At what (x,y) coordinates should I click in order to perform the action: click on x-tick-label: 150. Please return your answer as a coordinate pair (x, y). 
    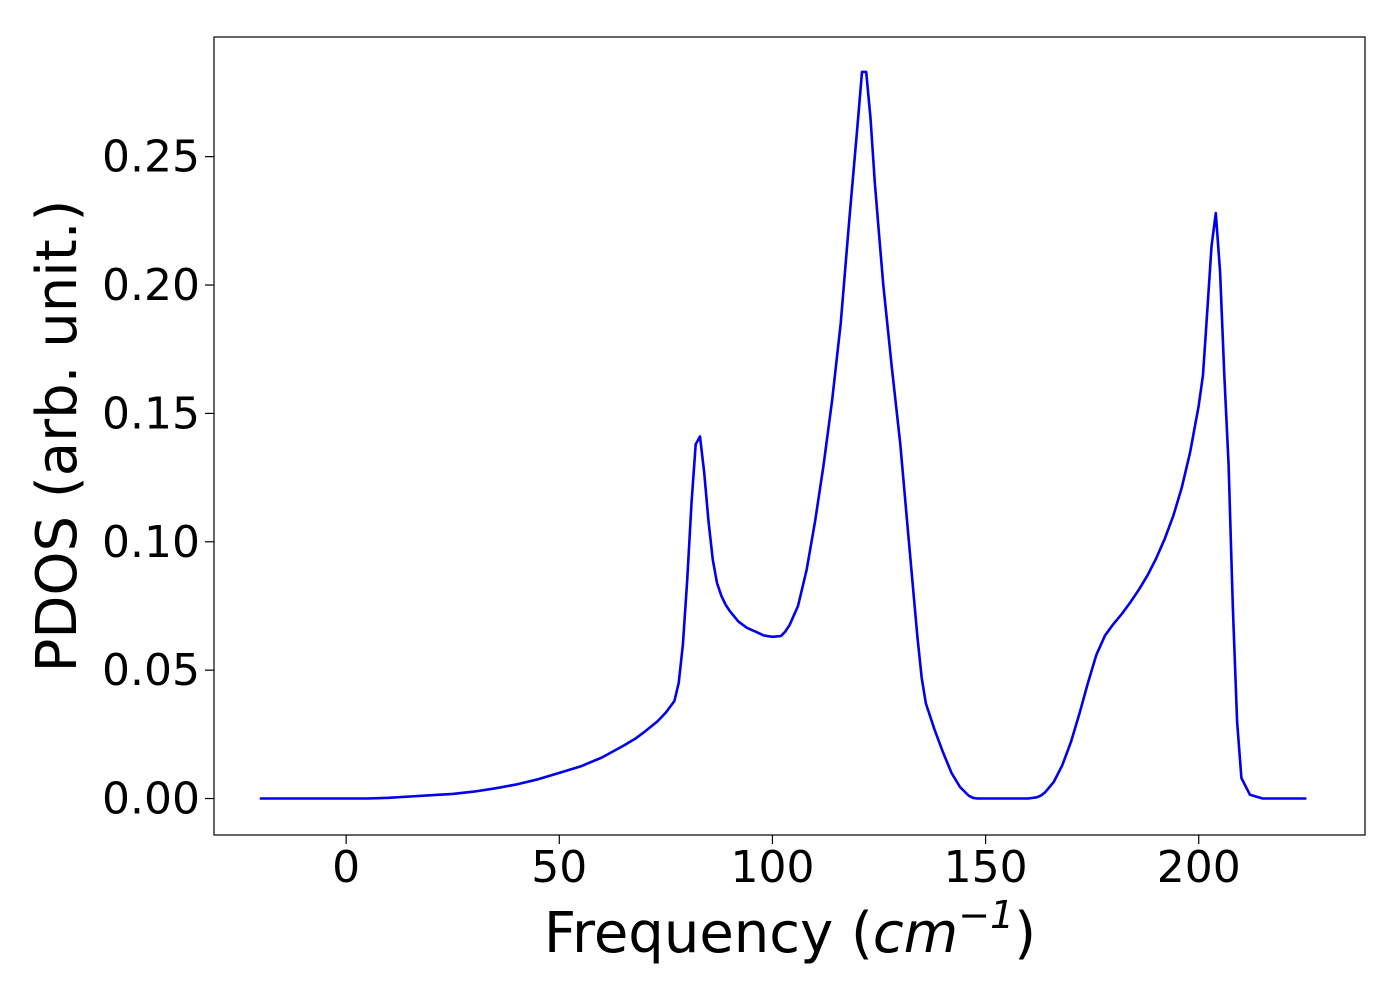
    Looking at the image, I should click on (986, 867).